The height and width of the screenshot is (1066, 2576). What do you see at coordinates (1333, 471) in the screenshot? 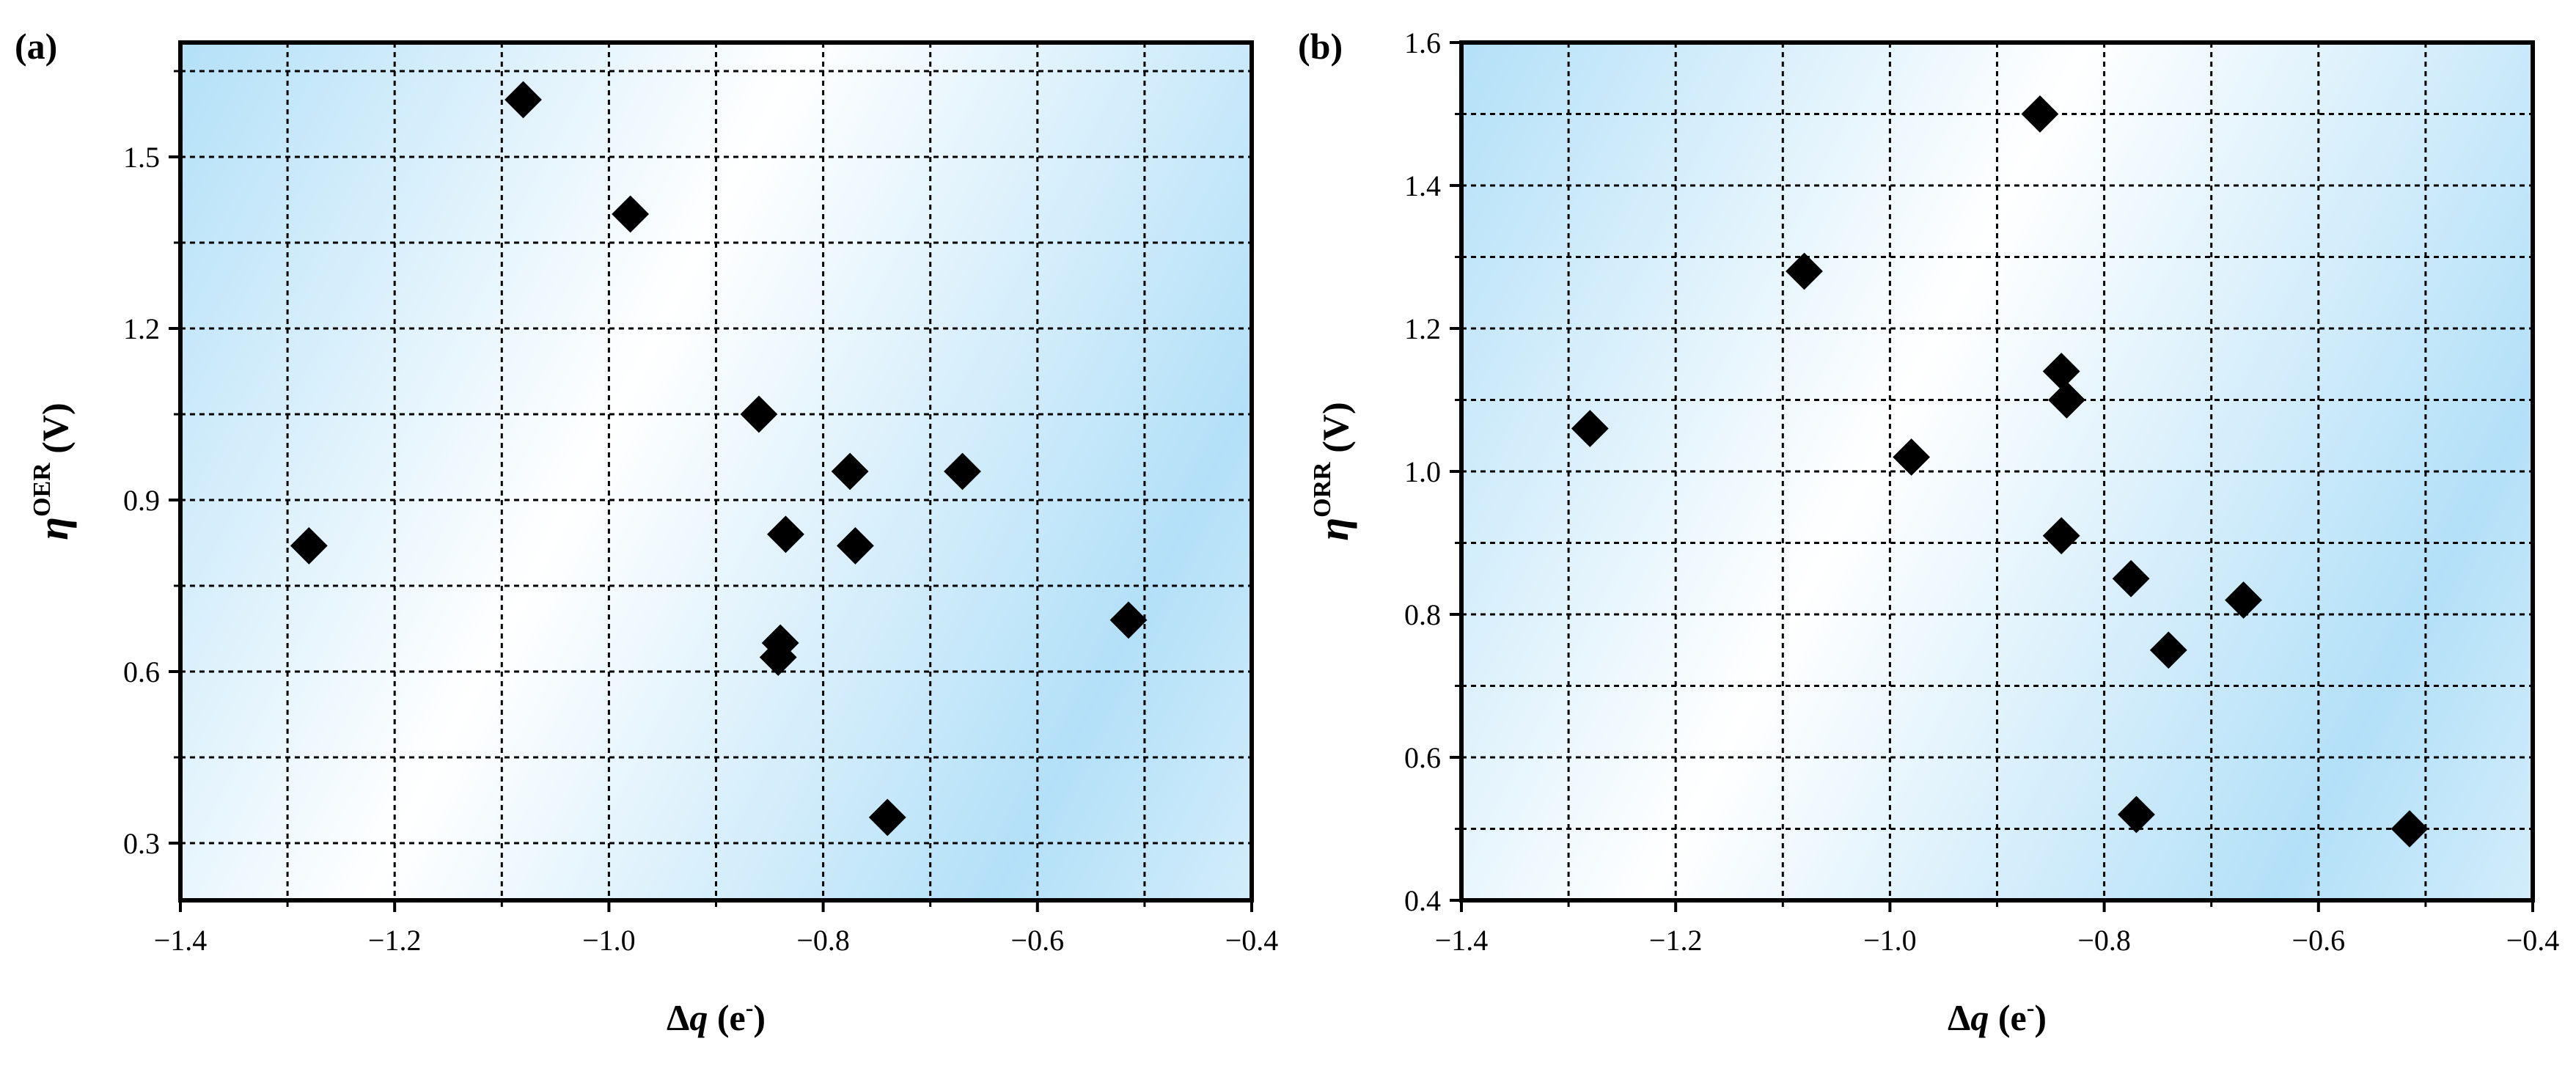
I see `y-axis-label: ηORR (V)` at bounding box center [1333, 471].